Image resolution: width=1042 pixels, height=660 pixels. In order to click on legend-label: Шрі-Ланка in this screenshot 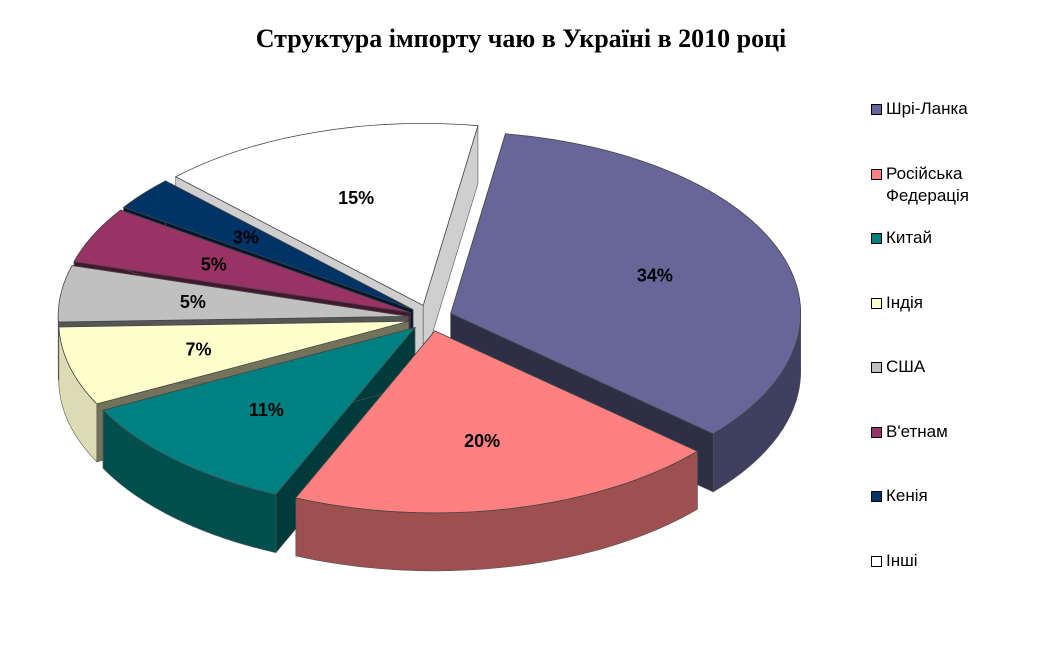, I will do `click(927, 108)`.